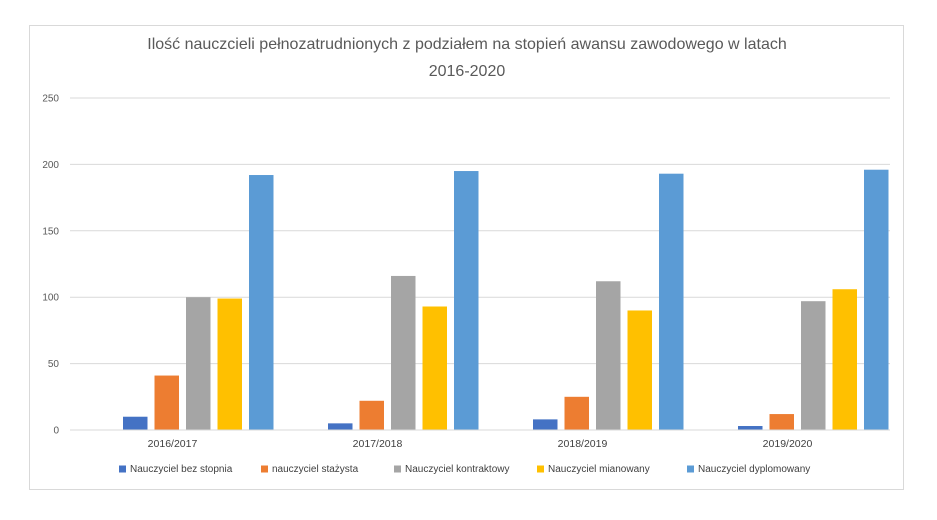 This screenshot has width=937, height=520. Describe the element at coordinates (181, 469) in the screenshot. I see `legend-label: Nauczyciel bez stopnia` at that location.